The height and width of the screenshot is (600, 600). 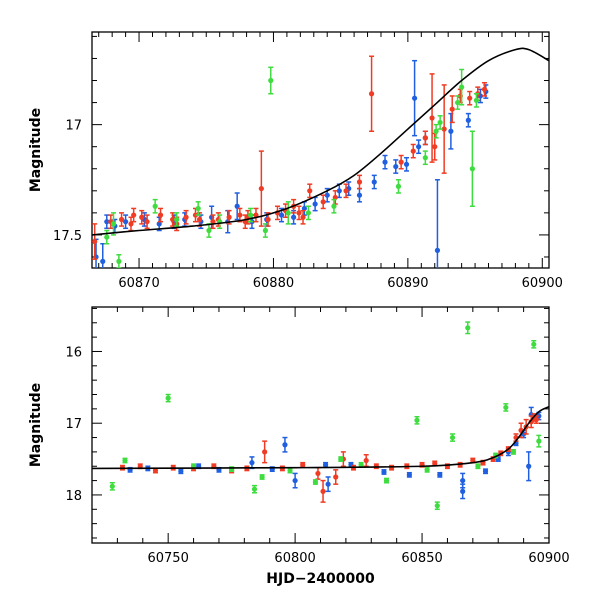 What do you see at coordinates (542, 283) in the screenshot?
I see `x-tick-label: 60900` at bounding box center [542, 283].